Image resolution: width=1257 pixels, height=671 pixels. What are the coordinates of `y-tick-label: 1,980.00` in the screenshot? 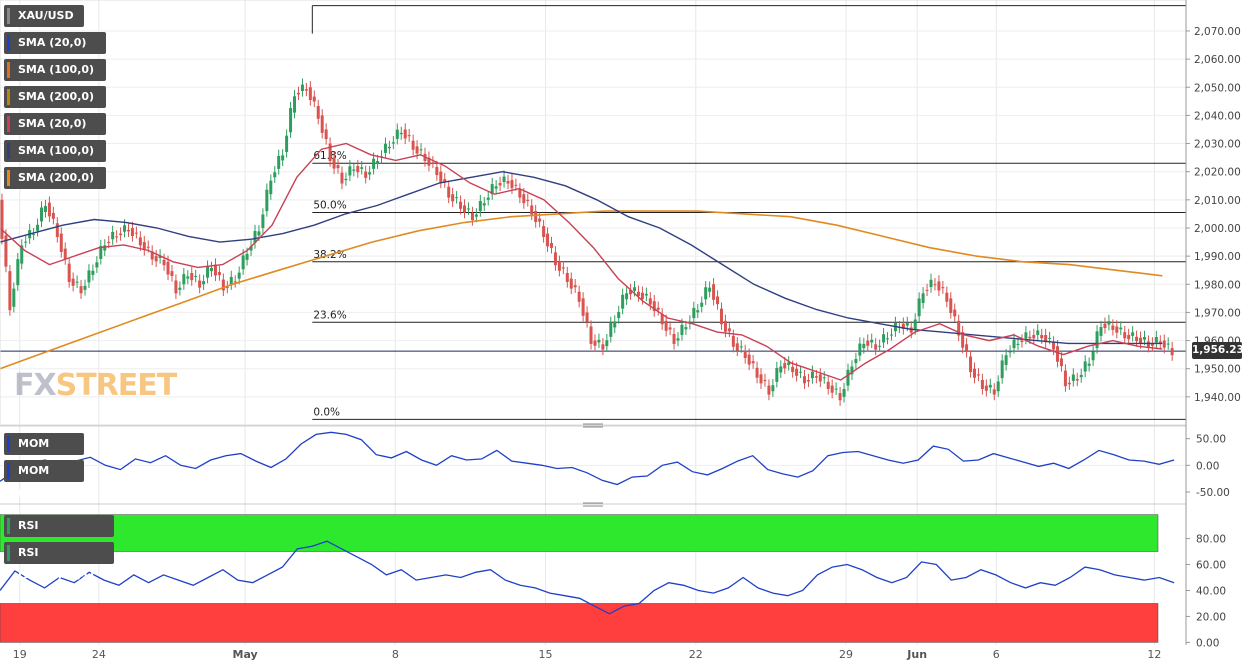 It's located at (1217, 285).